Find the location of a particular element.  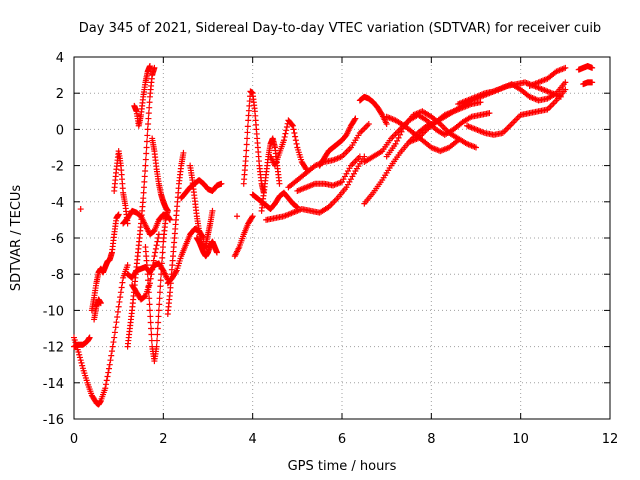

y-tick-label: 2 is located at coordinates (60, 94).